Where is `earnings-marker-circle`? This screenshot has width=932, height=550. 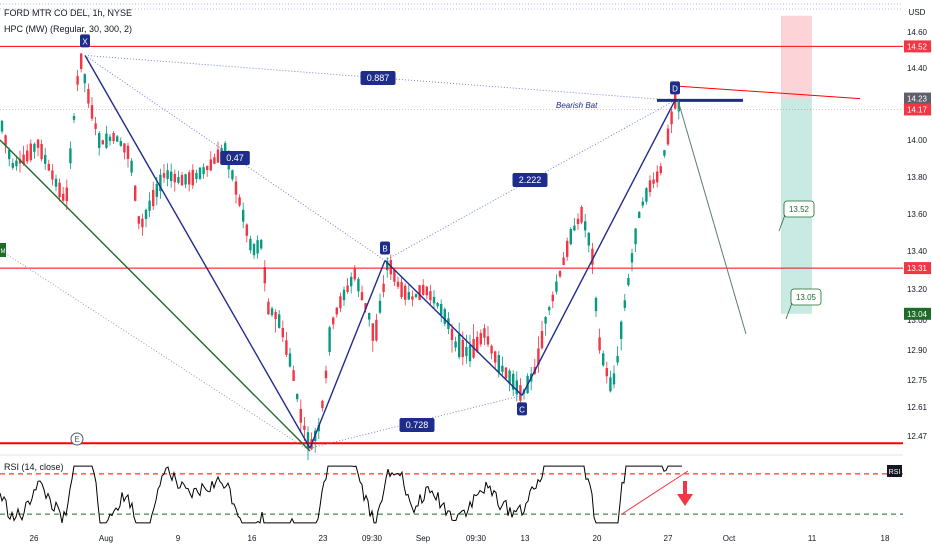 earnings-marker-circle is located at coordinates (77, 439).